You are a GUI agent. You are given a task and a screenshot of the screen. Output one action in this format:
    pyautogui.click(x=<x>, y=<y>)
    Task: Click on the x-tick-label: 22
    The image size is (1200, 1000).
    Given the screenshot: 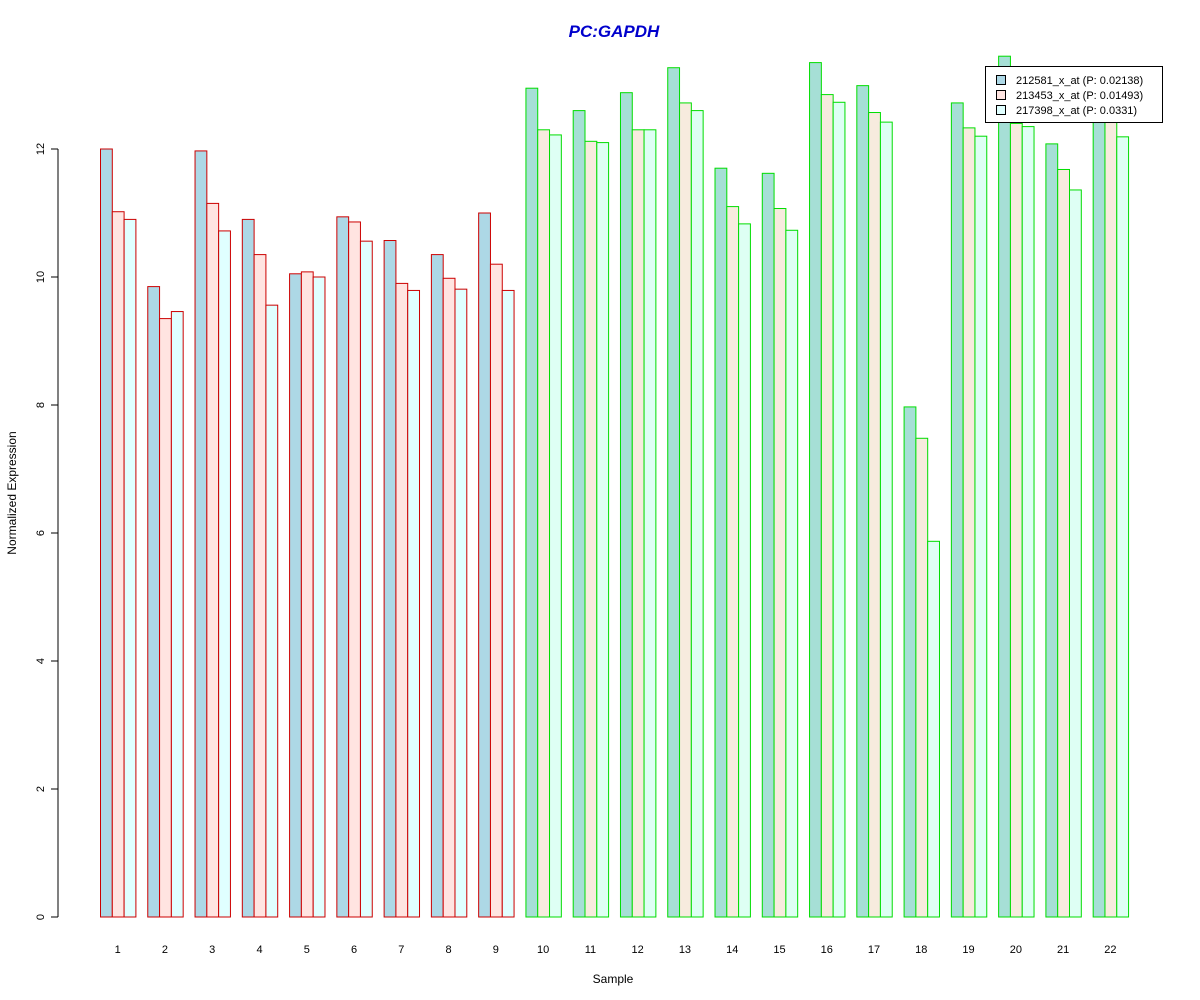 What is the action you would take?
    pyautogui.click(x=1110, y=950)
    